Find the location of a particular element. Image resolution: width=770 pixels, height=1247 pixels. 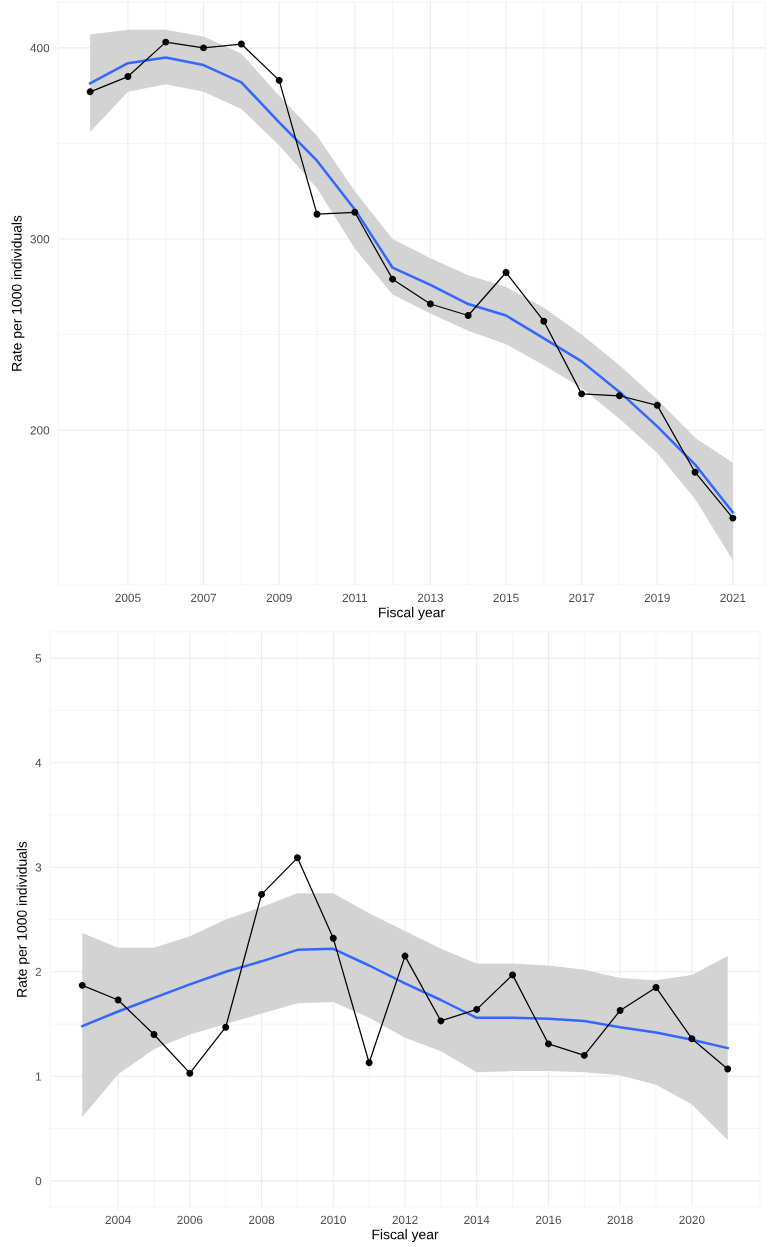

y-tick-label: 0 is located at coordinates (38, 1181).